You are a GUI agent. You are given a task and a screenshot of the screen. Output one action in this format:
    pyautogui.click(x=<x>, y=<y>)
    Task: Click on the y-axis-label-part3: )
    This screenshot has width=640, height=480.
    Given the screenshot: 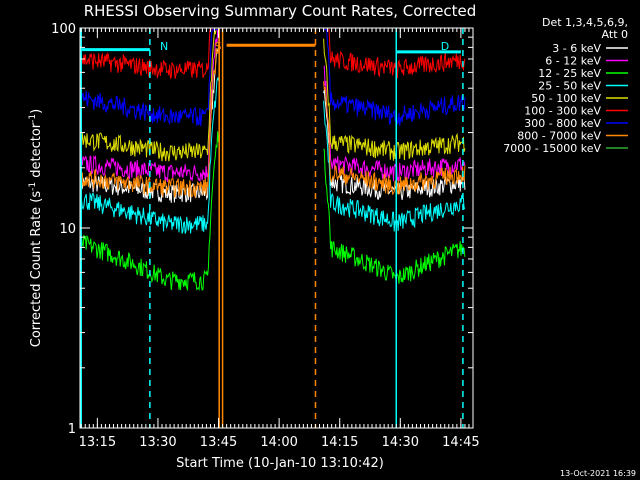 What is the action you would take?
    pyautogui.click(x=36, y=111)
    